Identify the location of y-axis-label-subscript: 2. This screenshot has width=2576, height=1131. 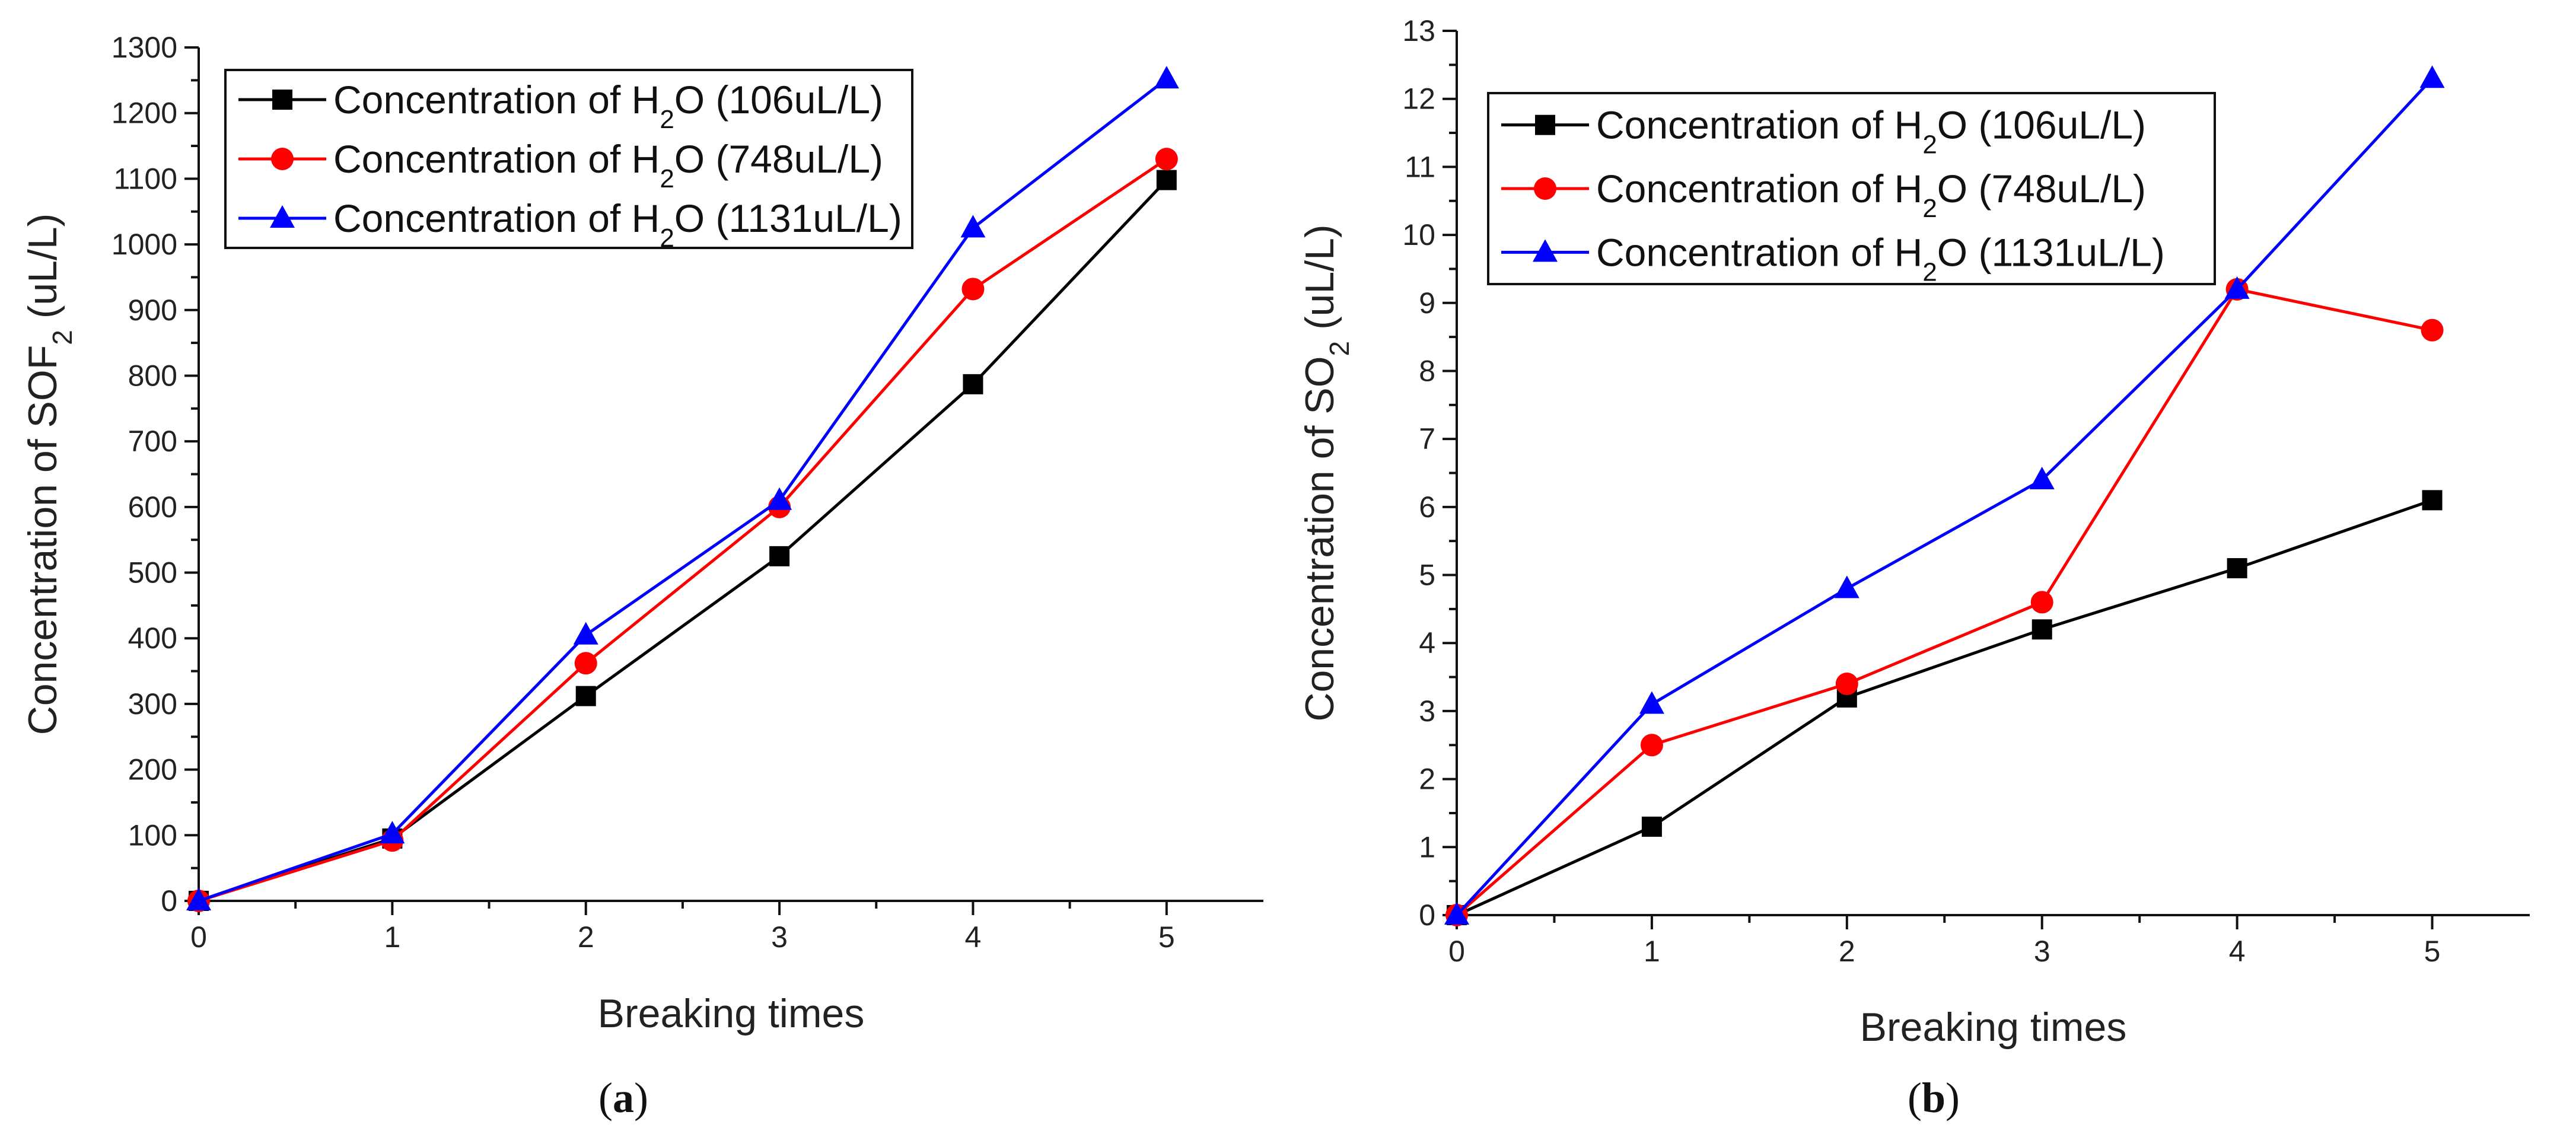
(1339, 348).